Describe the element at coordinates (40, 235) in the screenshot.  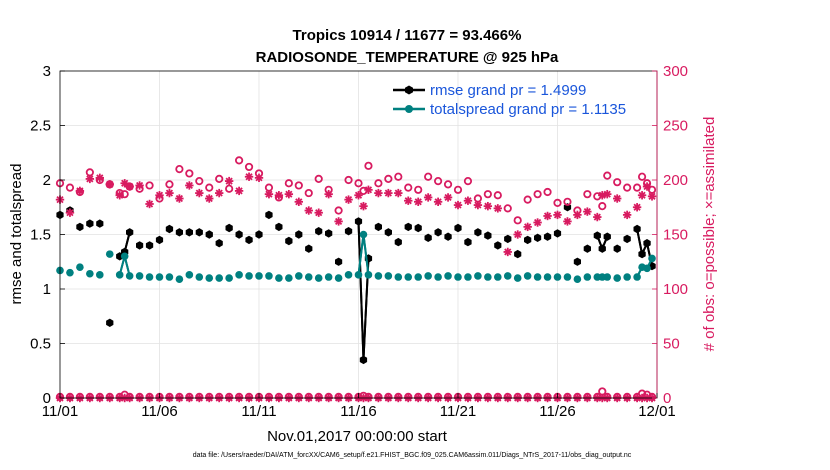
I see `y-tick-label: 1.5` at that location.